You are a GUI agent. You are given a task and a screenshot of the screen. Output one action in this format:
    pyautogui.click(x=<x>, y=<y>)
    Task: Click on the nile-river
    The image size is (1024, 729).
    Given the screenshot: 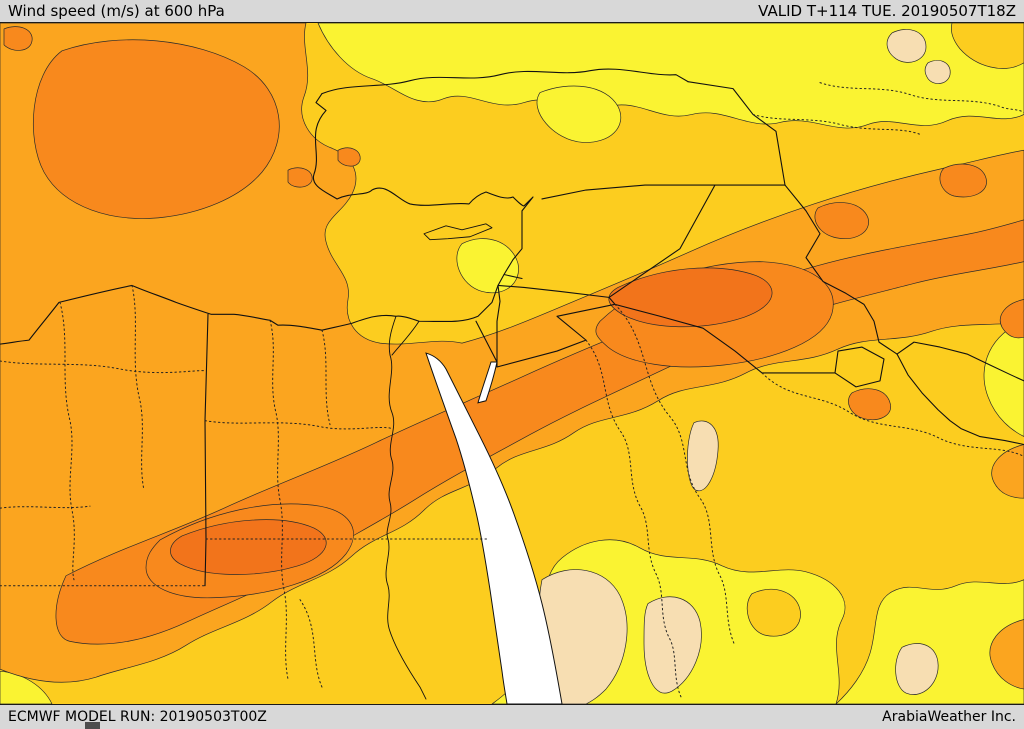 What is the action you would take?
    pyautogui.click(x=406, y=507)
    